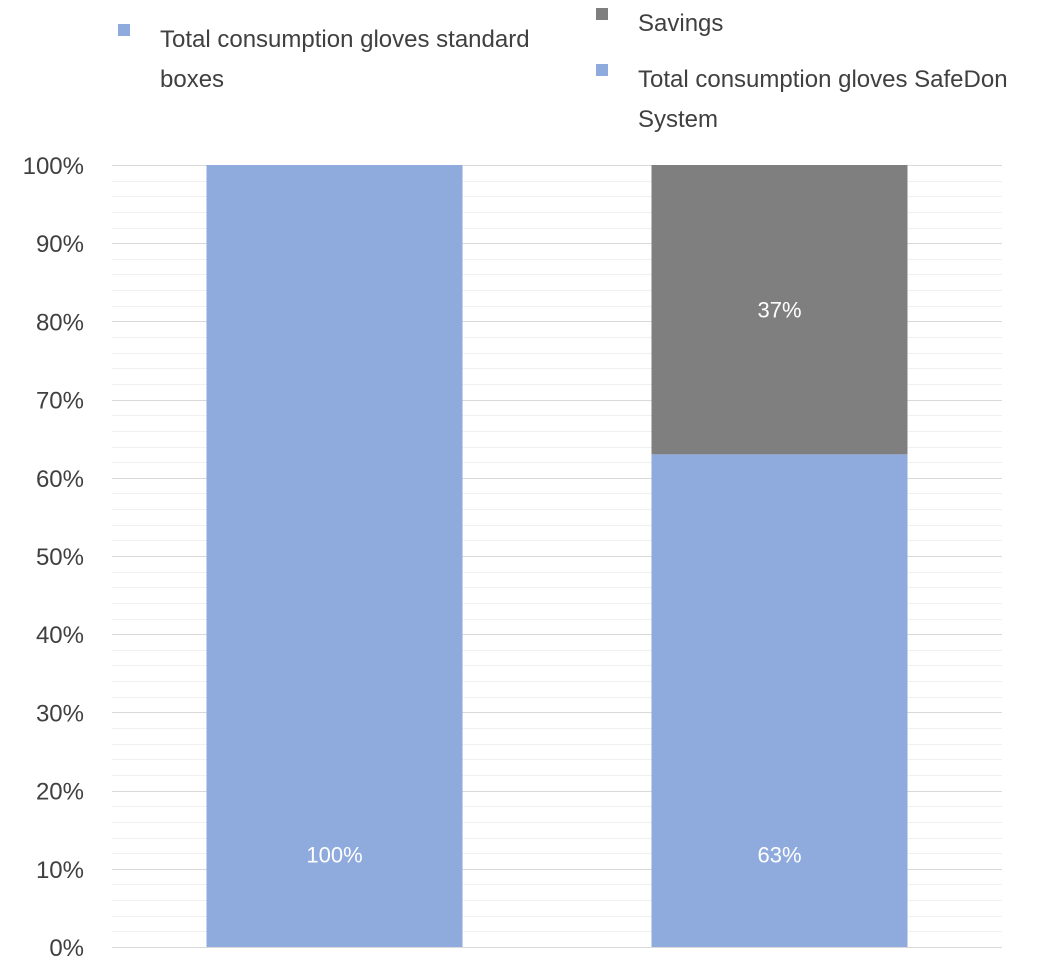 This screenshot has width=1046, height=960. What do you see at coordinates (60, 635) in the screenshot?
I see `y-tick-label: 40%` at bounding box center [60, 635].